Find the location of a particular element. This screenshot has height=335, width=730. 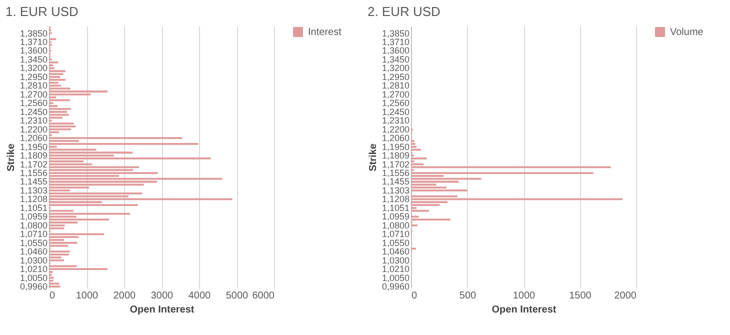

x-tick-label: 500 is located at coordinates (468, 296).